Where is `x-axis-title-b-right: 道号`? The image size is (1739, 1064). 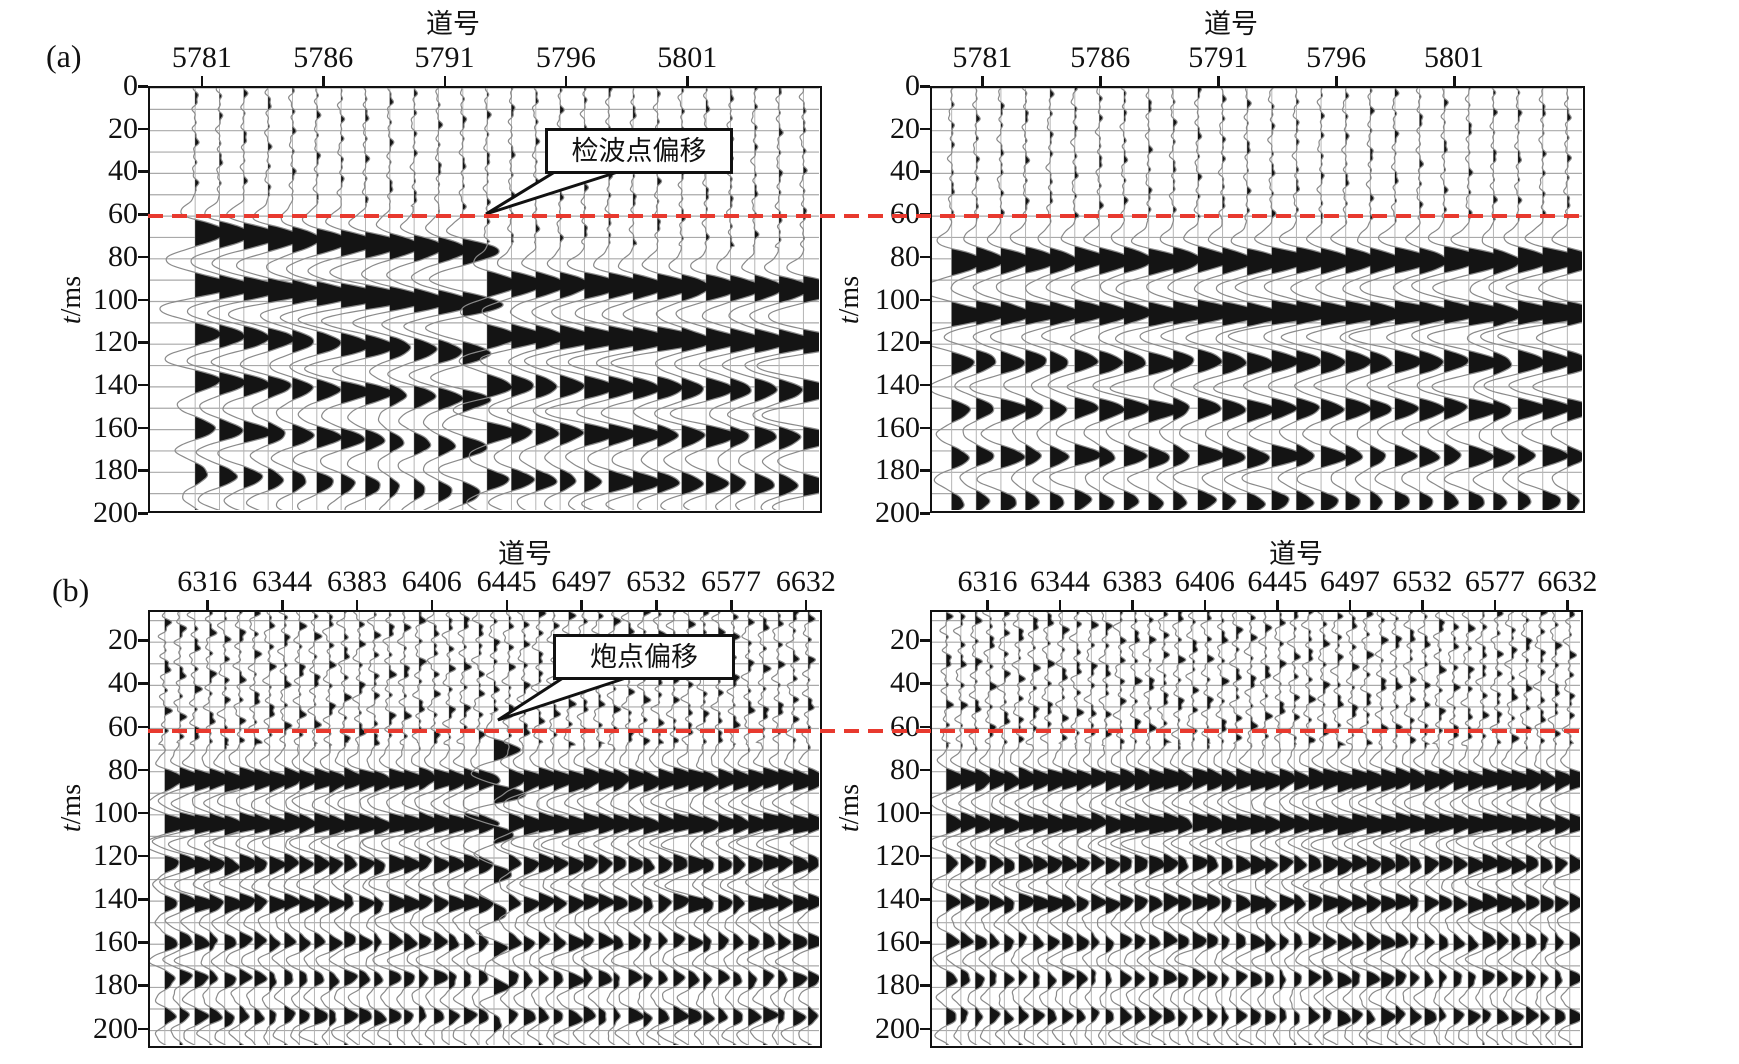 x-axis-title-b-right: 道号 is located at coordinates (1296, 554).